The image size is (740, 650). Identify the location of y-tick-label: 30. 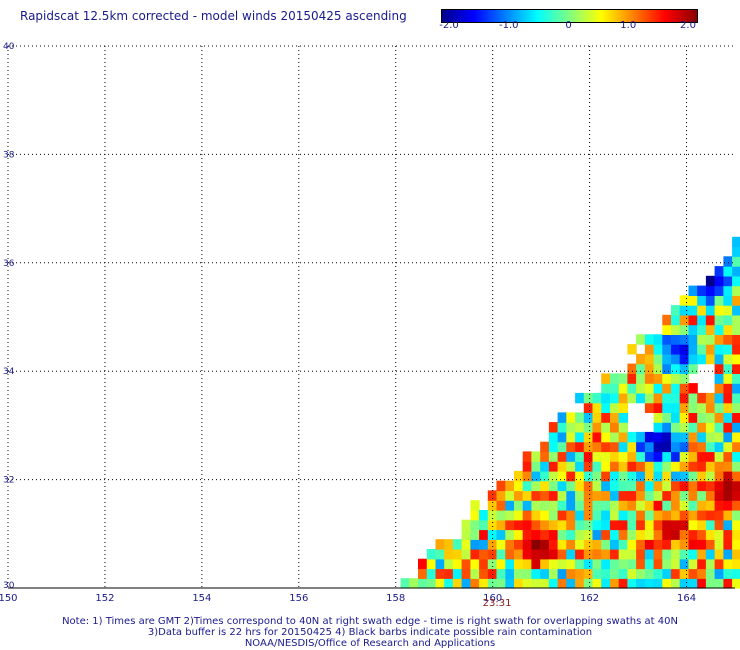
(9, 586).